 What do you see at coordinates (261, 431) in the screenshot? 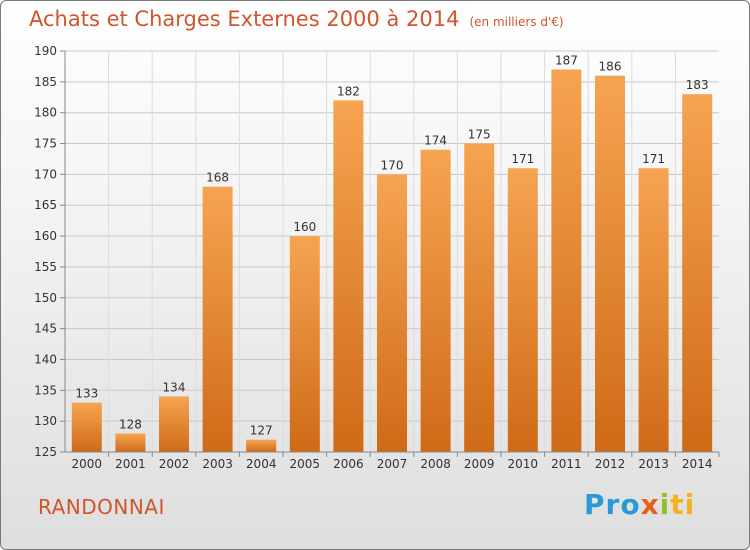
I see `data-label-2004: 127` at bounding box center [261, 431].